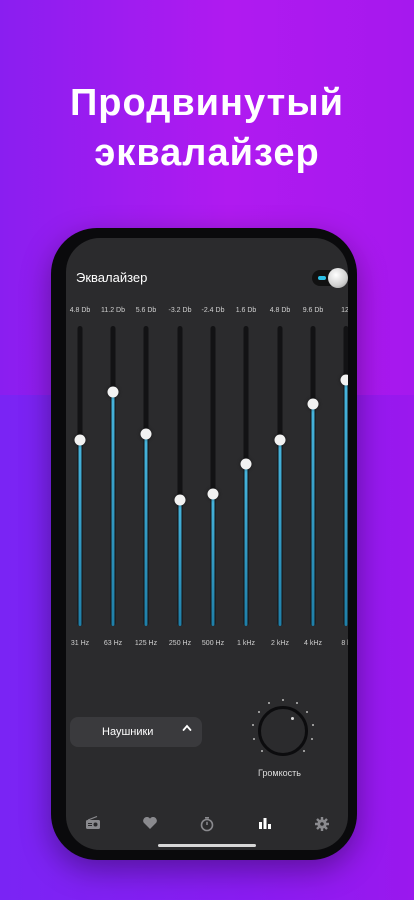 Image resolution: width=414 pixels, height=900 pixels. I want to click on equalizer-icon, so click(265, 826).